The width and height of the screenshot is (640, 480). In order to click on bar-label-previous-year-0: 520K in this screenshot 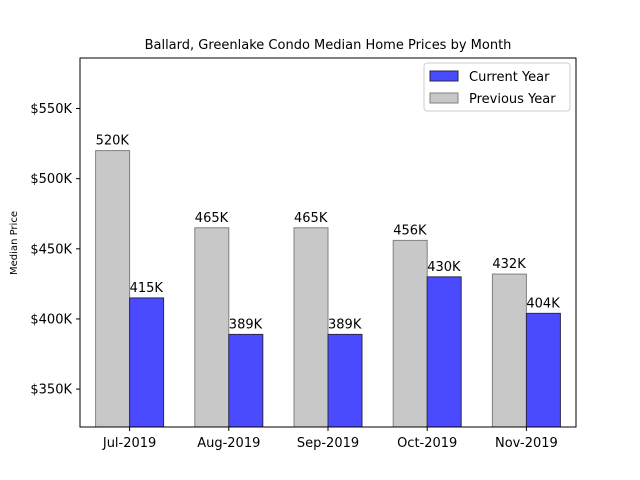, I will do `click(113, 141)`.